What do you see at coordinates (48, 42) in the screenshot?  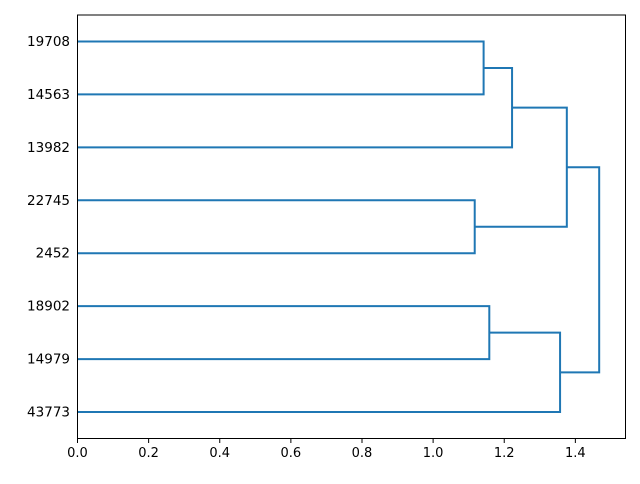 I see `leaf-label: 19708` at bounding box center [48, 42].